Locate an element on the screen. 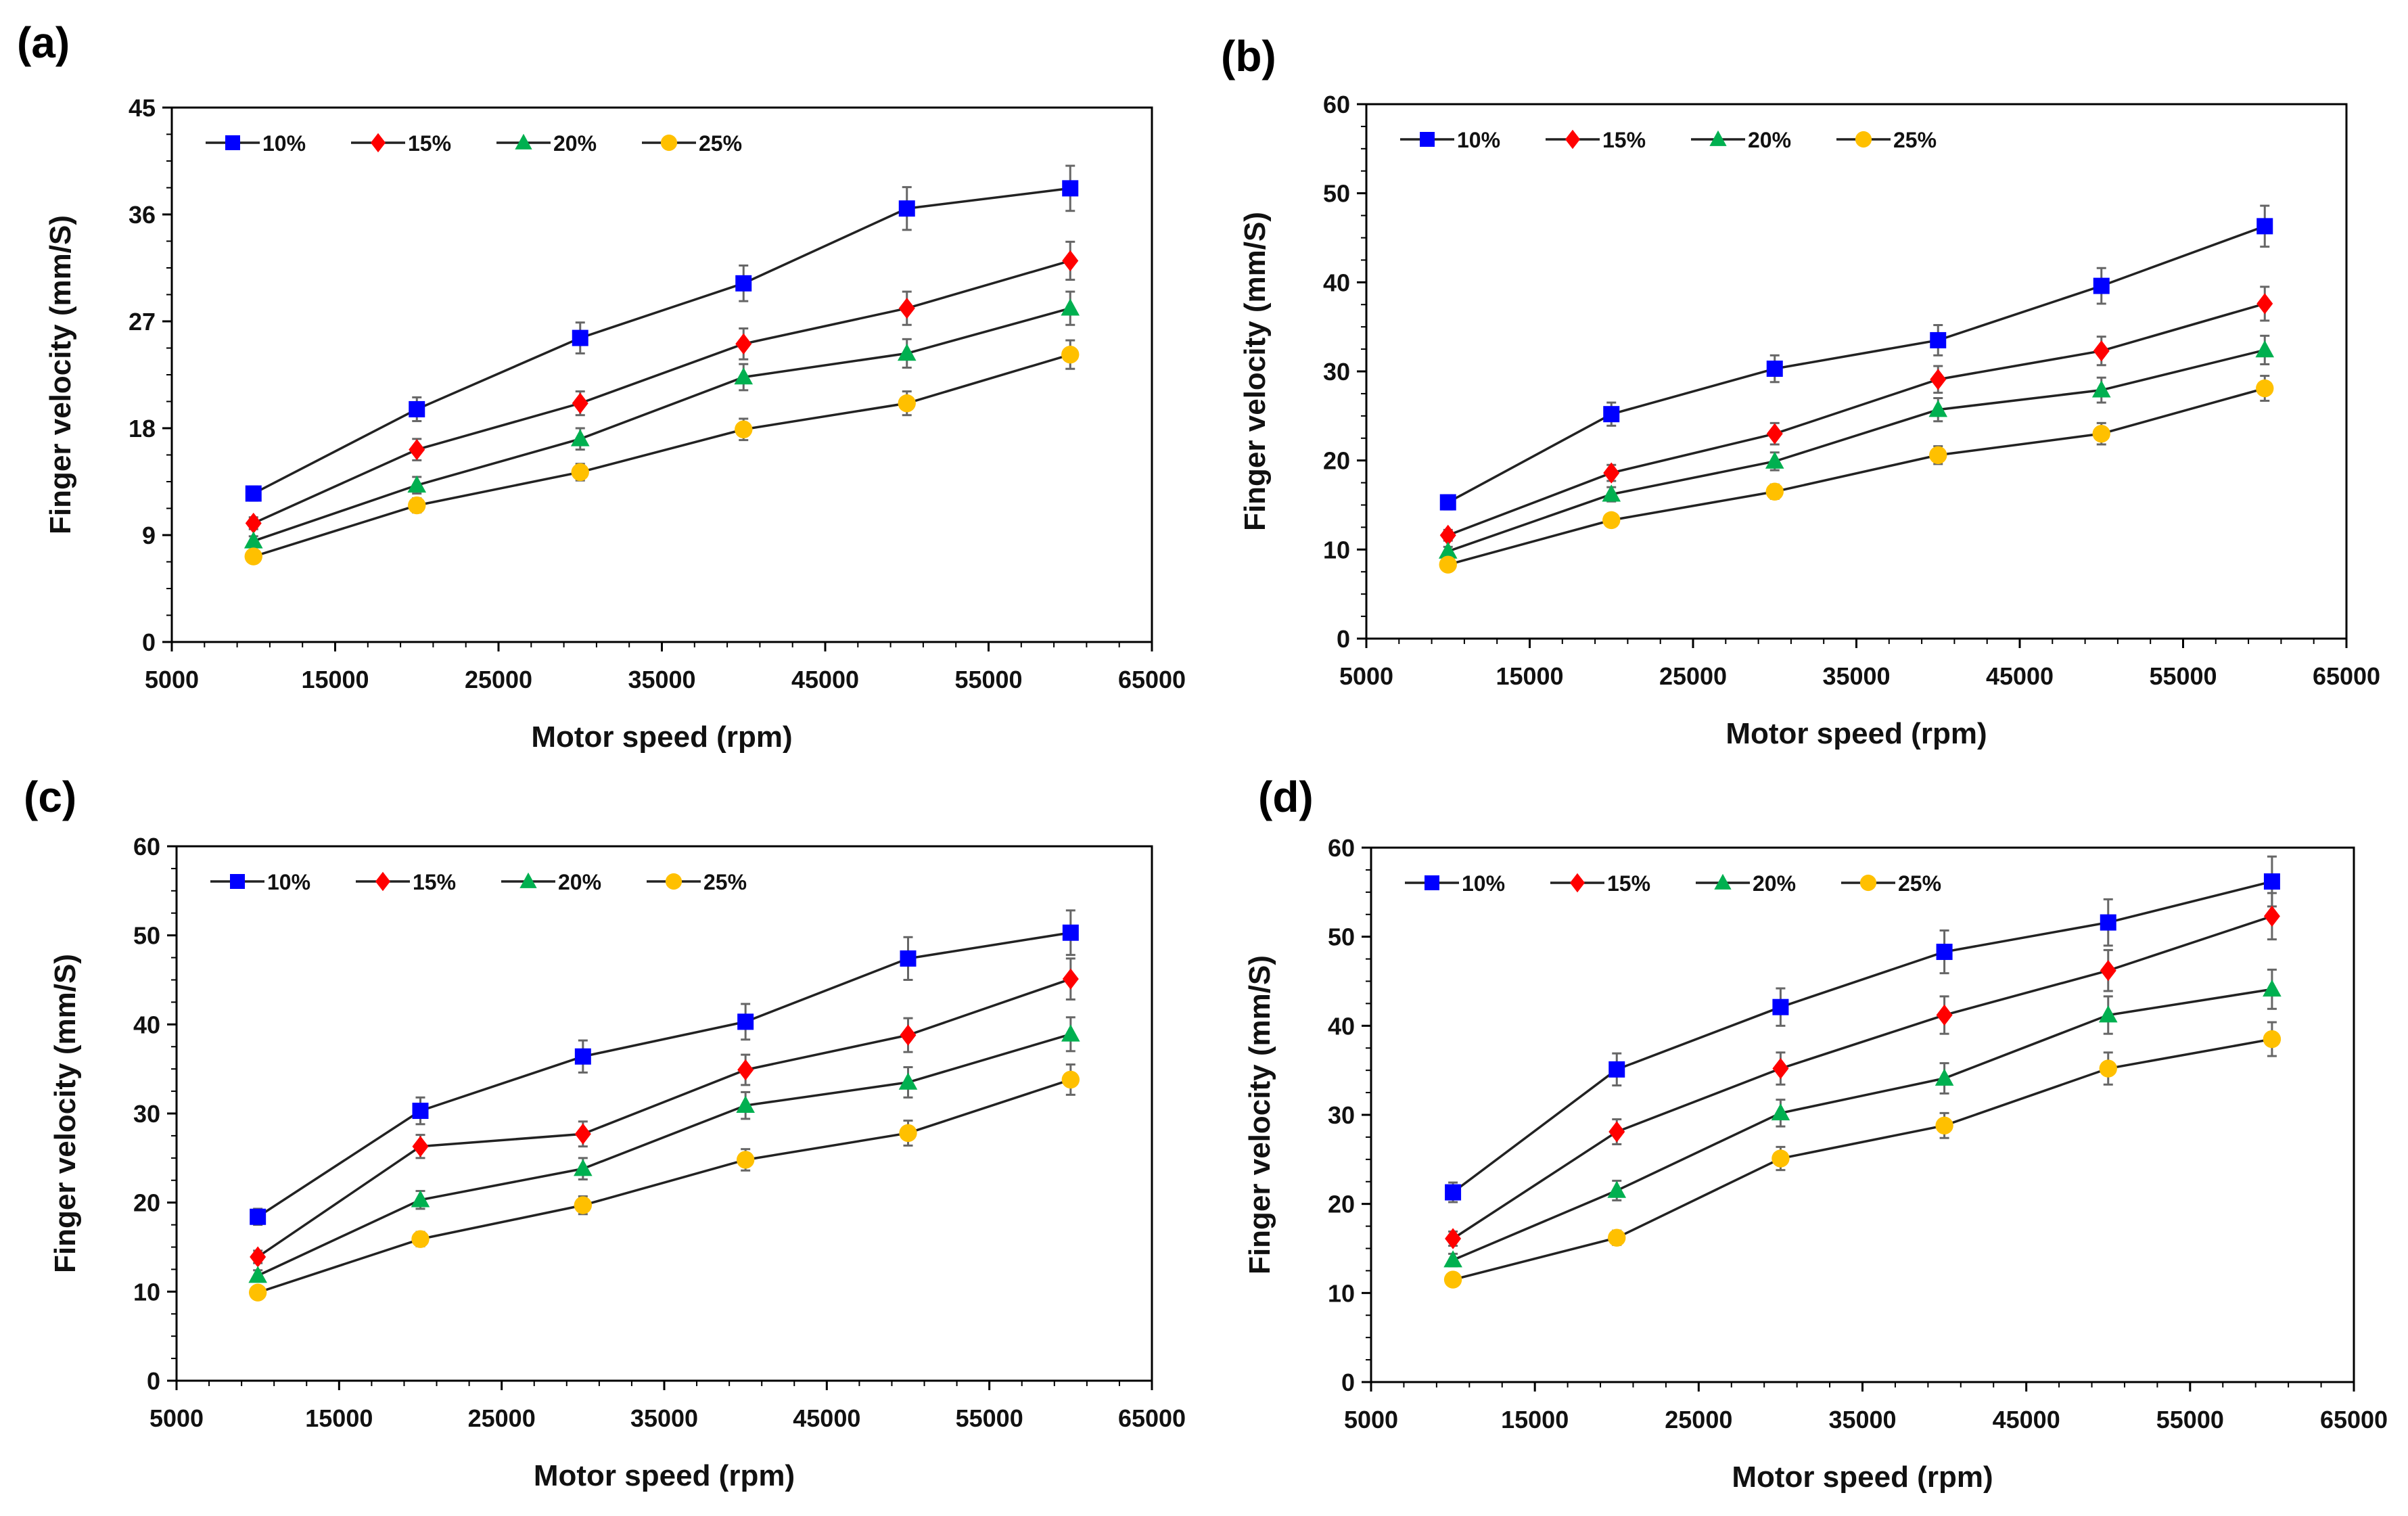 The height and width of the screenshot is (1516, 2408). y-tick-label: 60 is located at coordinates (1336, 105).